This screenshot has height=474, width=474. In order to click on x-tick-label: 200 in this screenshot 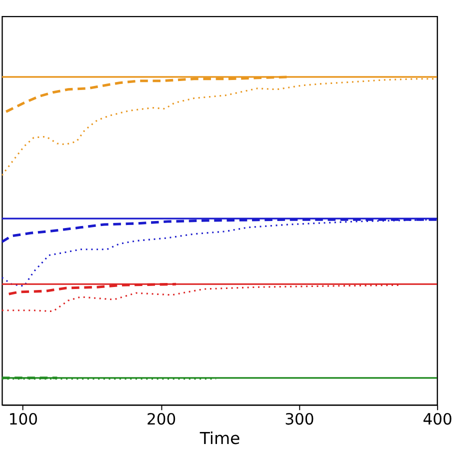, I will do `click(161, 419)`.